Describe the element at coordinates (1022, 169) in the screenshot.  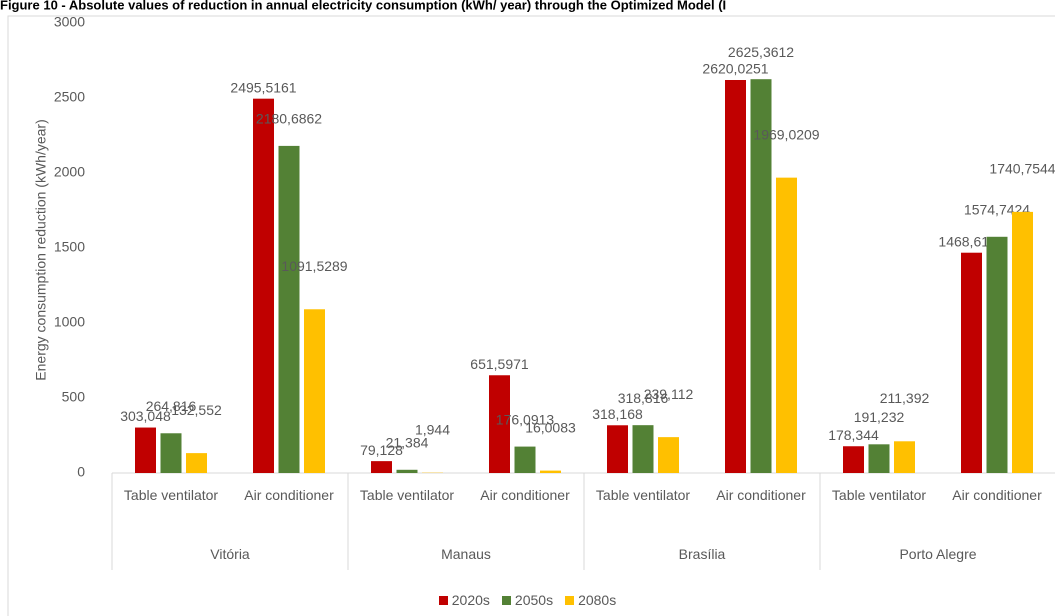
I see `data-label: 1740,7544` at that location.